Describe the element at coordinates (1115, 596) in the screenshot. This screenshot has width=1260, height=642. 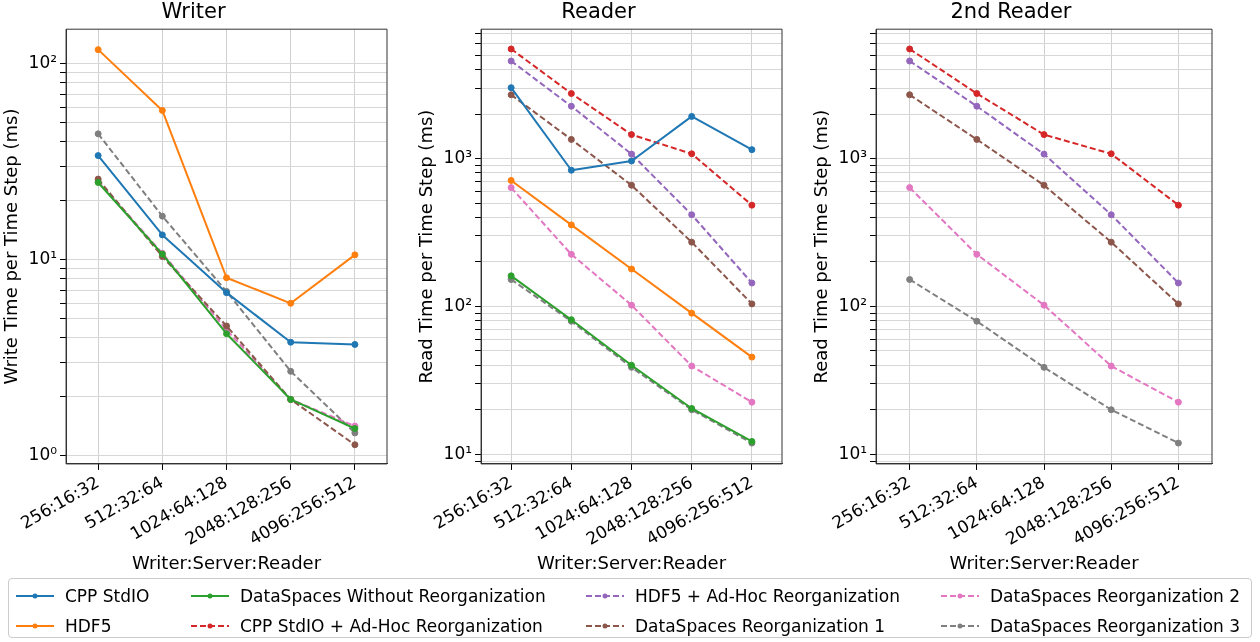
I see `legend-label: DataSpaces Reorganization 2` at that location.